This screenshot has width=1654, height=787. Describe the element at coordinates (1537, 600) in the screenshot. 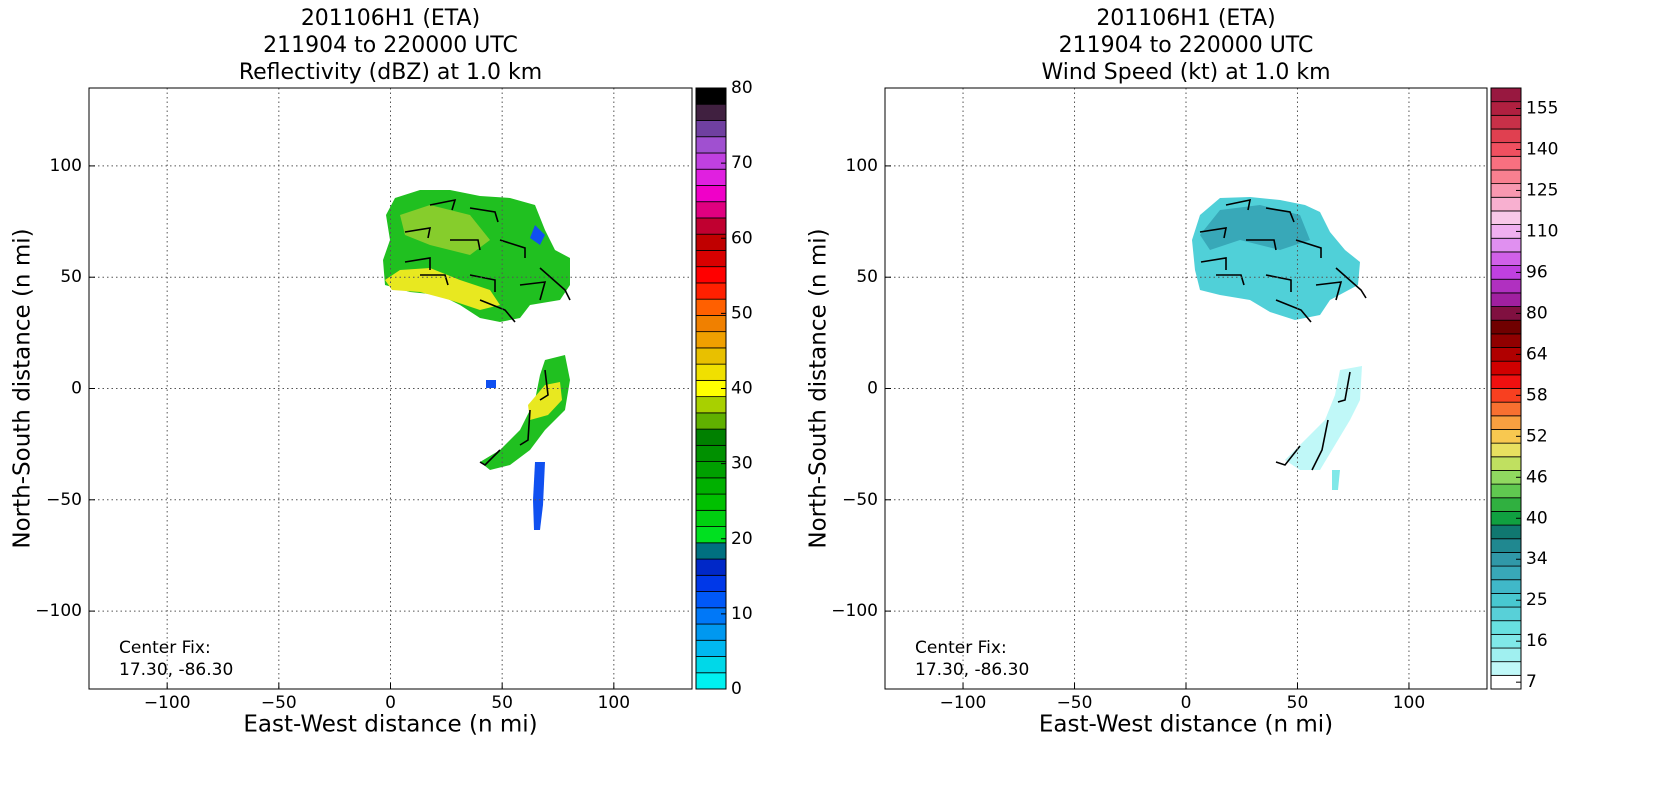

I see `colorbar-tick-label: 25` at that location.